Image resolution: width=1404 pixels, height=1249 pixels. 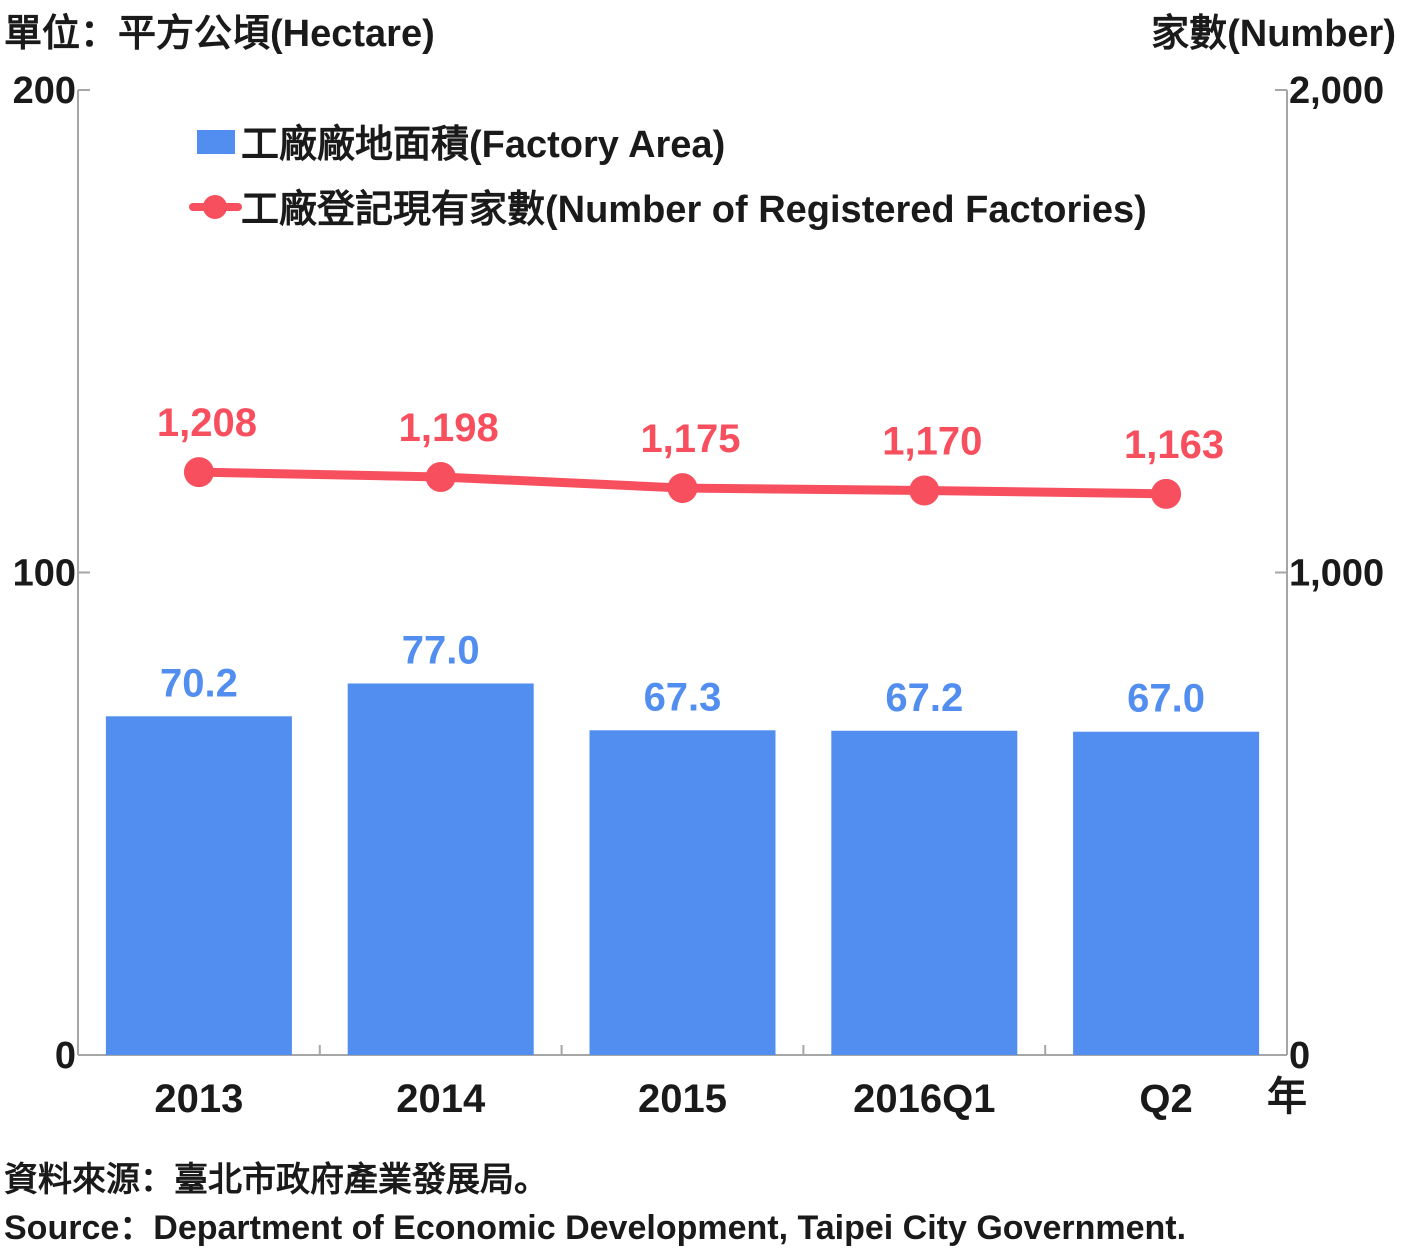 I want to click on line-value-label: 1,198, so click(x=449, y=428).